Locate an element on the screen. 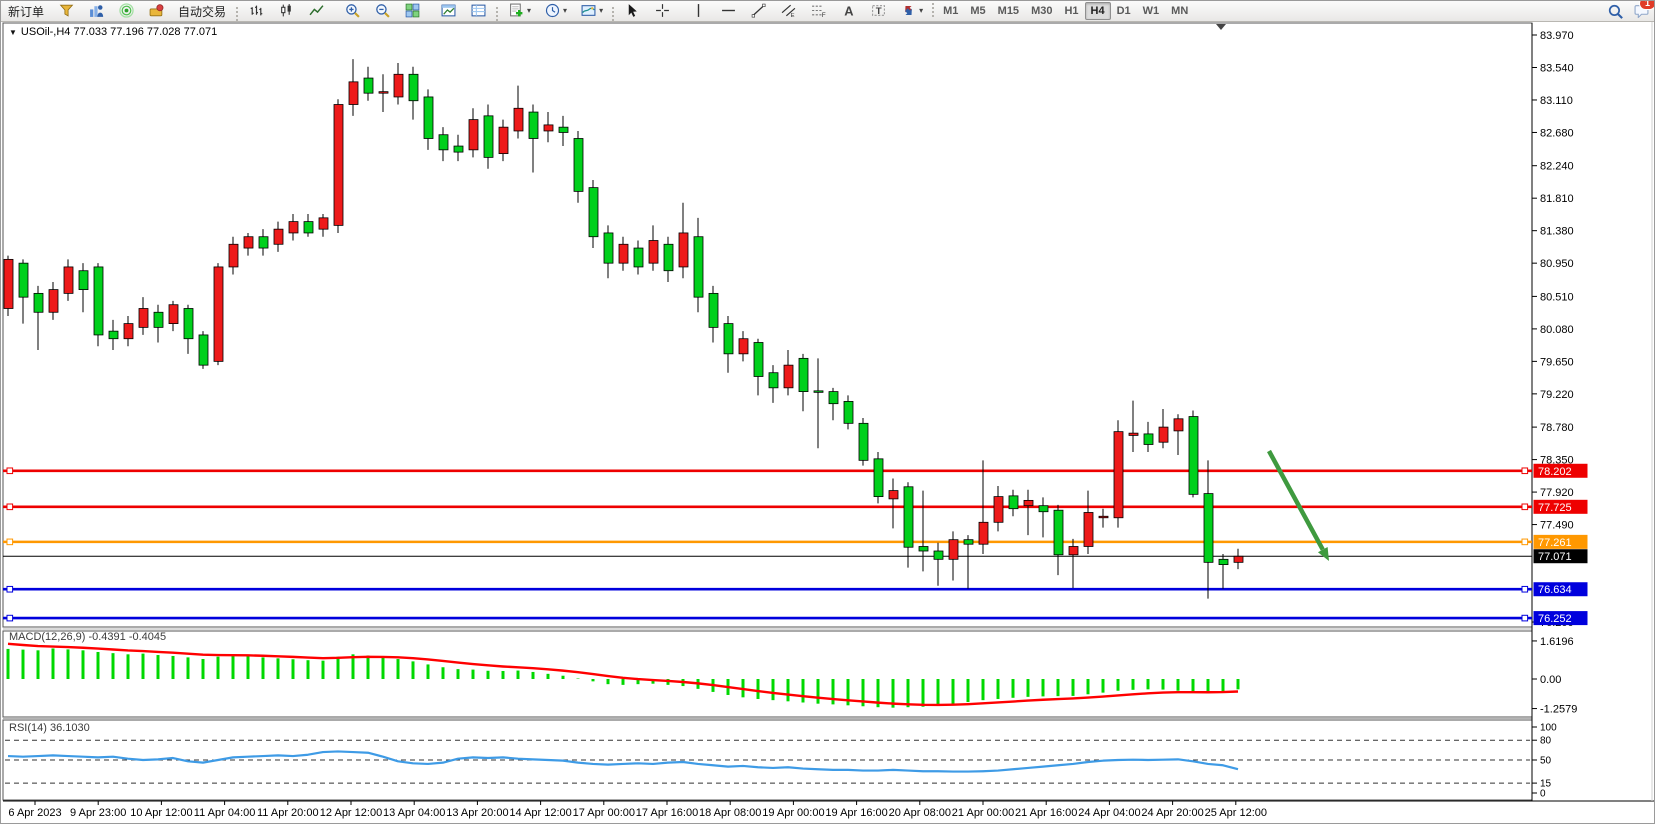 The width and height of the screenshot is (1655, 824). autotrade-button is located at coordinates (156, 11).